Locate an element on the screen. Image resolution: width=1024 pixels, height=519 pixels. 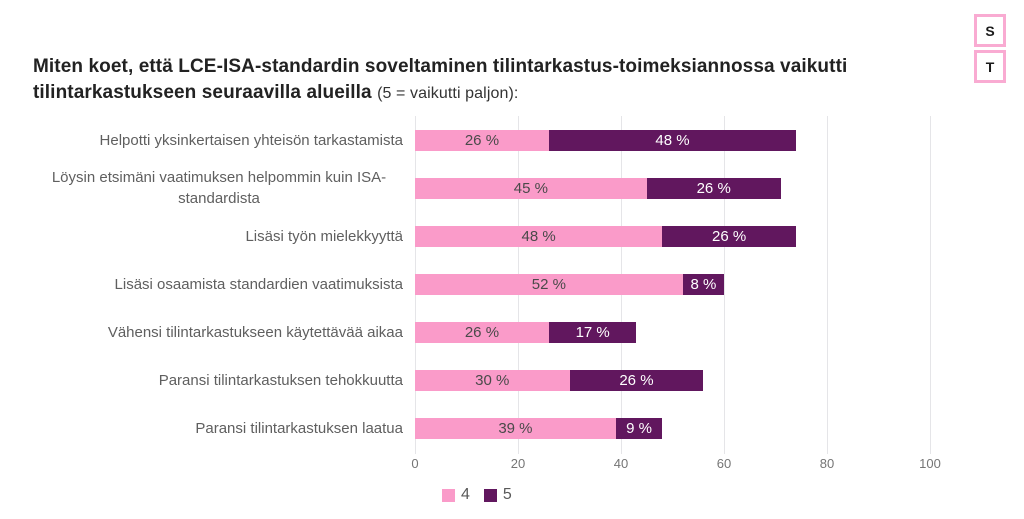
bar-value-label: 39 % is located at coordinates (515, 428).